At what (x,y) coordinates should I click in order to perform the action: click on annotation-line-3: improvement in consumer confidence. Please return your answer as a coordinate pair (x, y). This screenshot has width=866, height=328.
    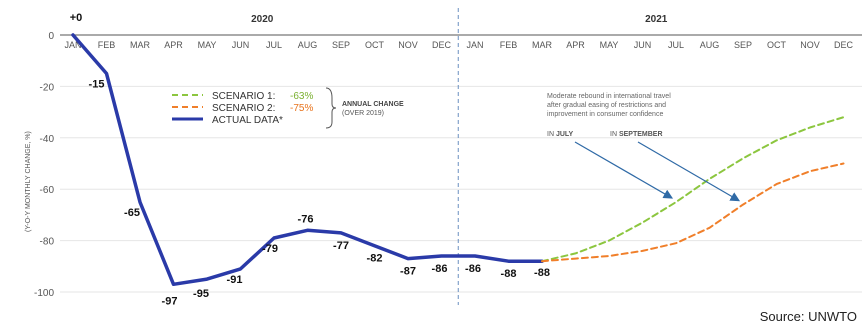
    Looking at the image, I should click on (605, 114).